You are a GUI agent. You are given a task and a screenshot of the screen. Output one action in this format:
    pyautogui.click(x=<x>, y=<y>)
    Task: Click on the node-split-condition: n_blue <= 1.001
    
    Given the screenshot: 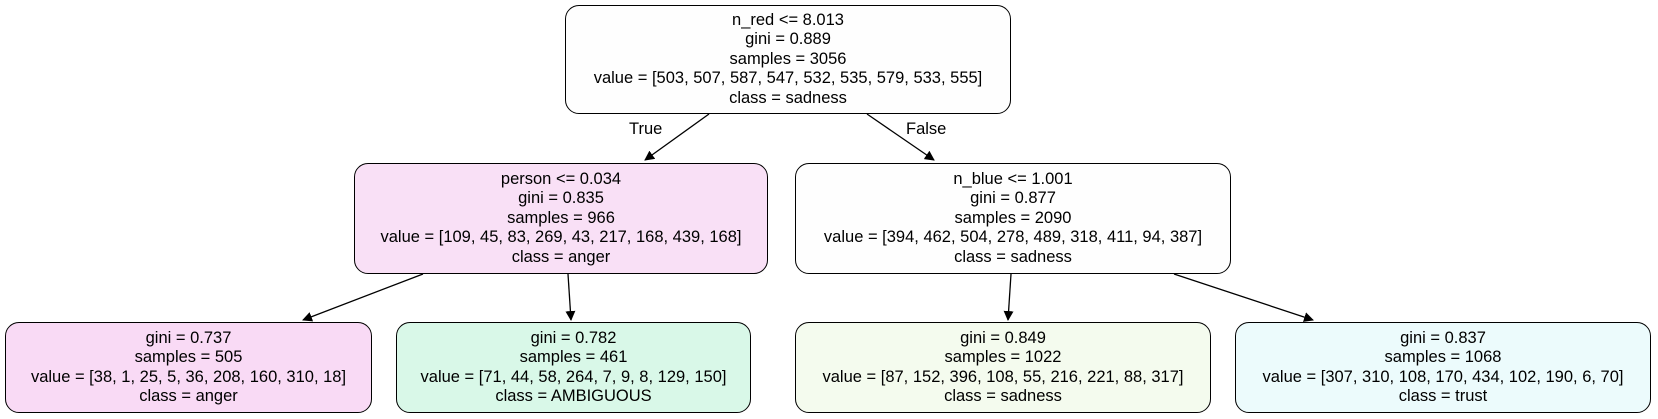 What is the action you would take?
    pyautogui.click(x=1013, y=178)
    